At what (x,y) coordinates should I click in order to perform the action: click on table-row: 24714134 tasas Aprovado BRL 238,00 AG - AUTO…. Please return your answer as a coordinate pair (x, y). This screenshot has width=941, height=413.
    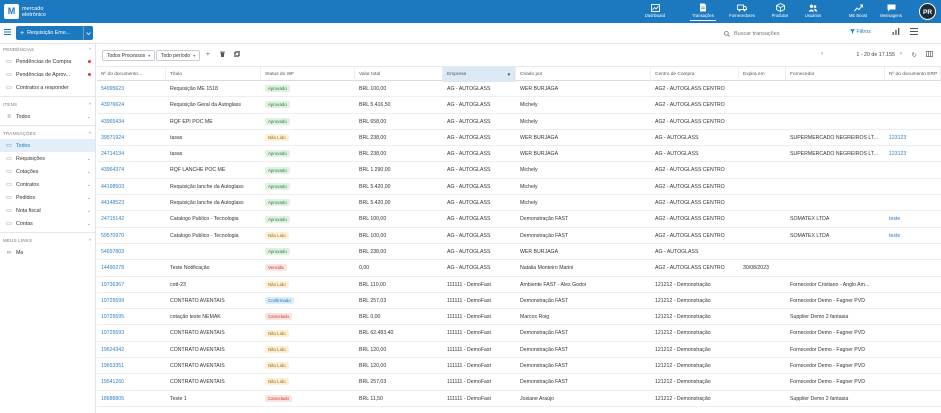
    Looking at the image, I should click on (519, 154).